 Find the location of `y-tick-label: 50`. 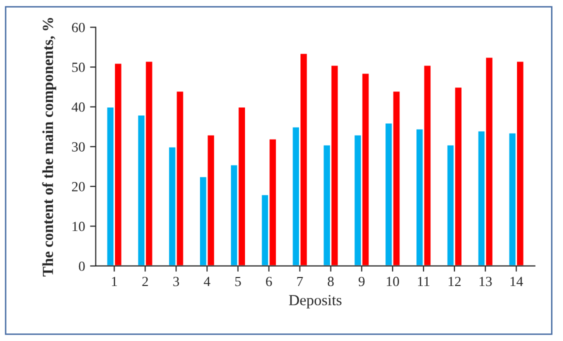

y-tick-label: 50 is located at coordinates (78, 67).